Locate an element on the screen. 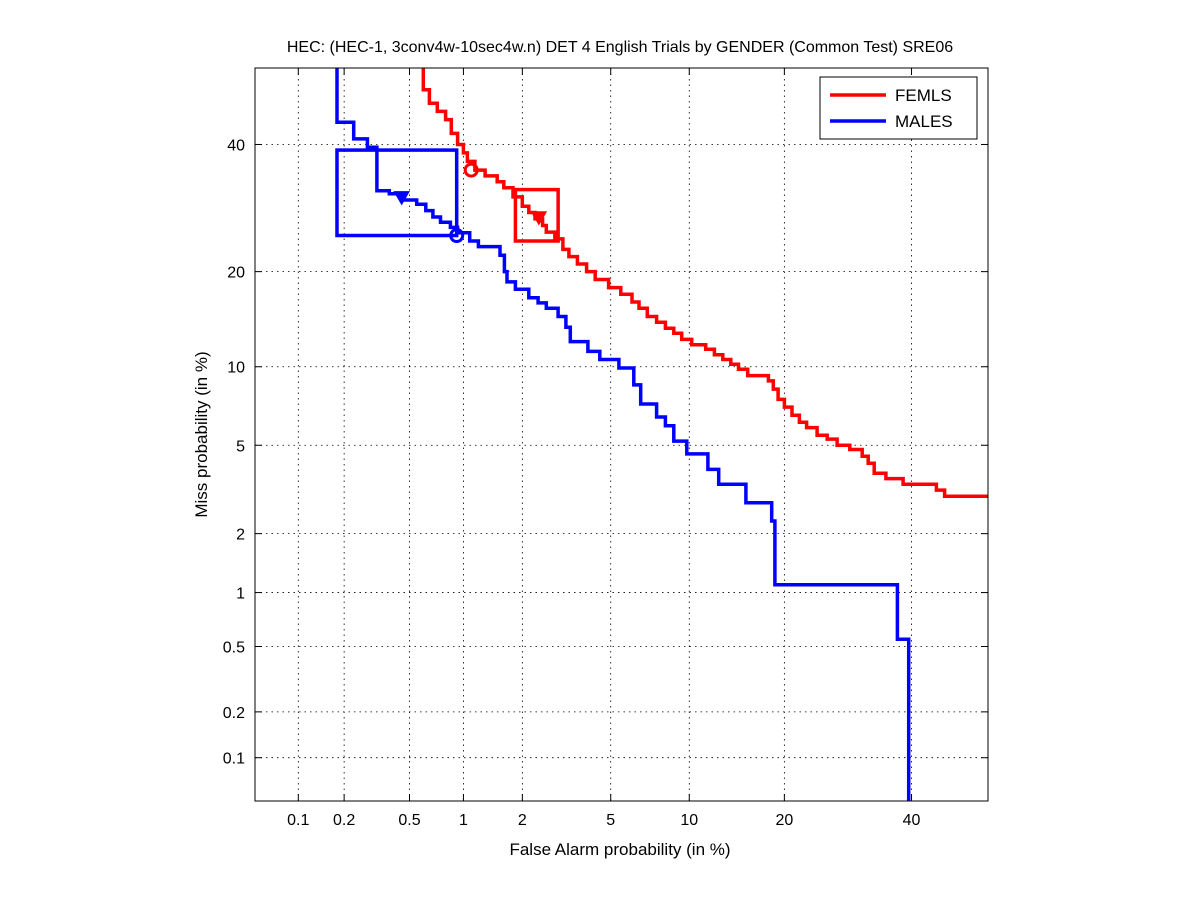 The image size is (1201, 900). y-tick-label: 20 is located at coordinates (236, 273).